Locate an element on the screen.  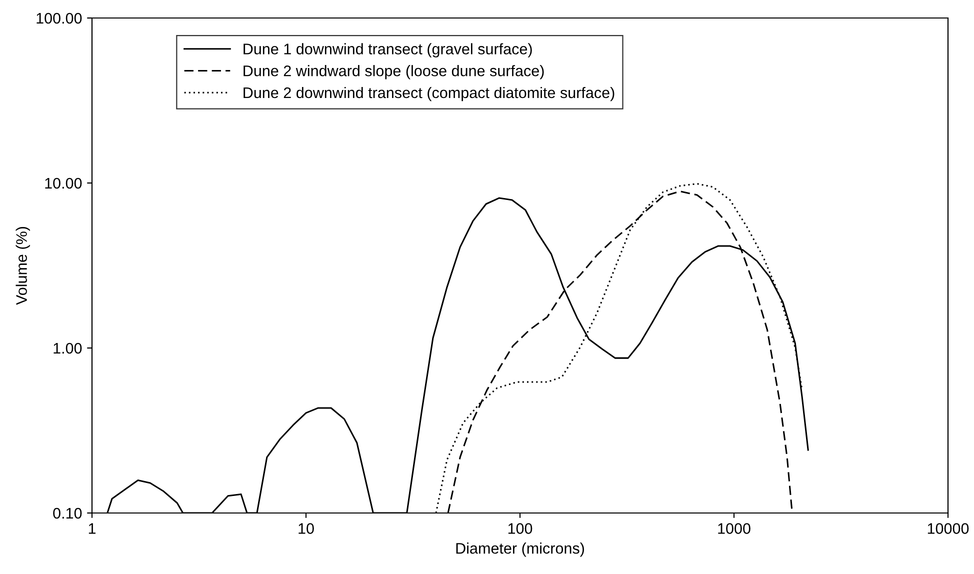
y-tick-label: 10.00 is located at coordinates (63, 183).